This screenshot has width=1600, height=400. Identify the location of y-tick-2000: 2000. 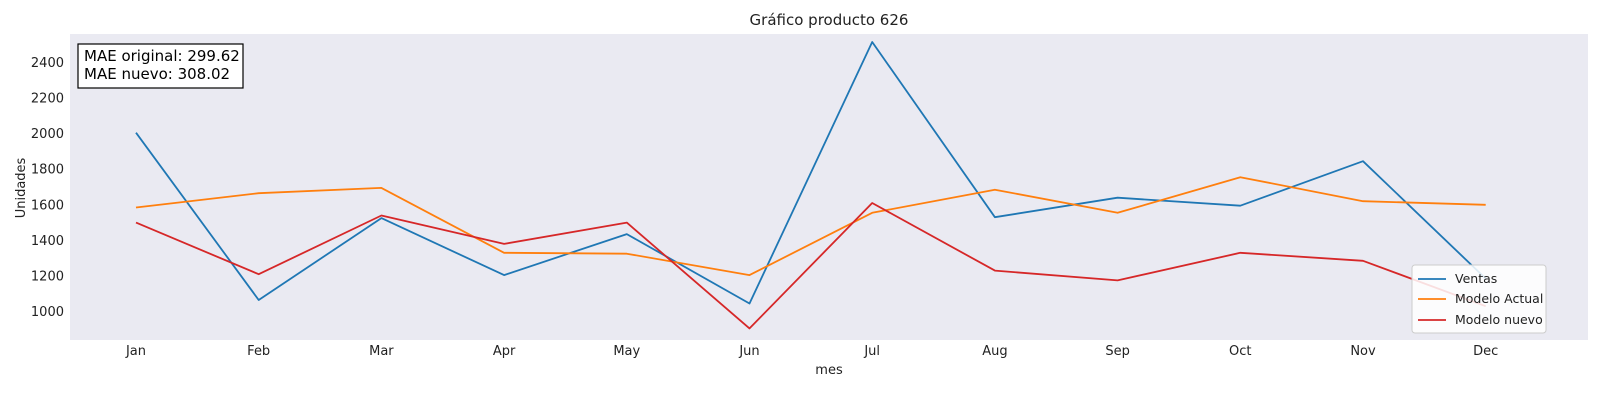
(47, 134).